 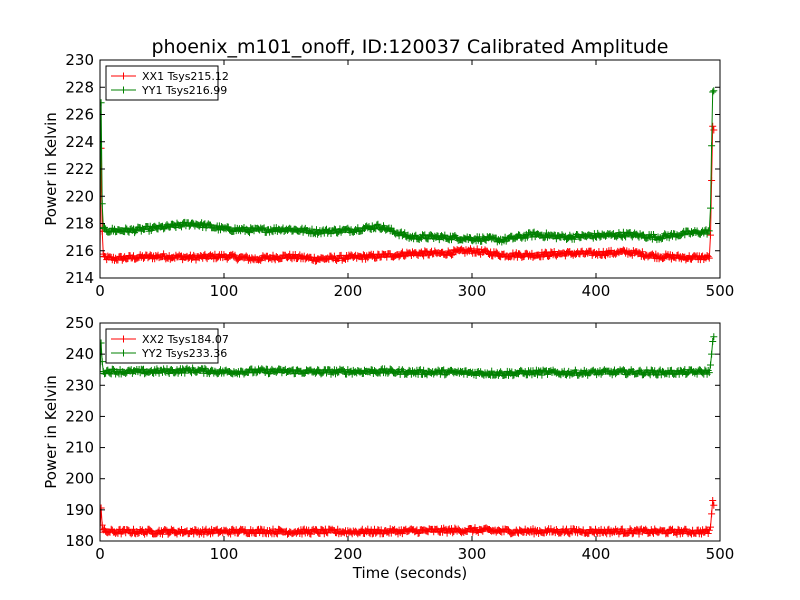 What do you see at coordinates (79, 278) in the screenshot?
I see `y-tick-label: 214` at bounding box center [79, 278].